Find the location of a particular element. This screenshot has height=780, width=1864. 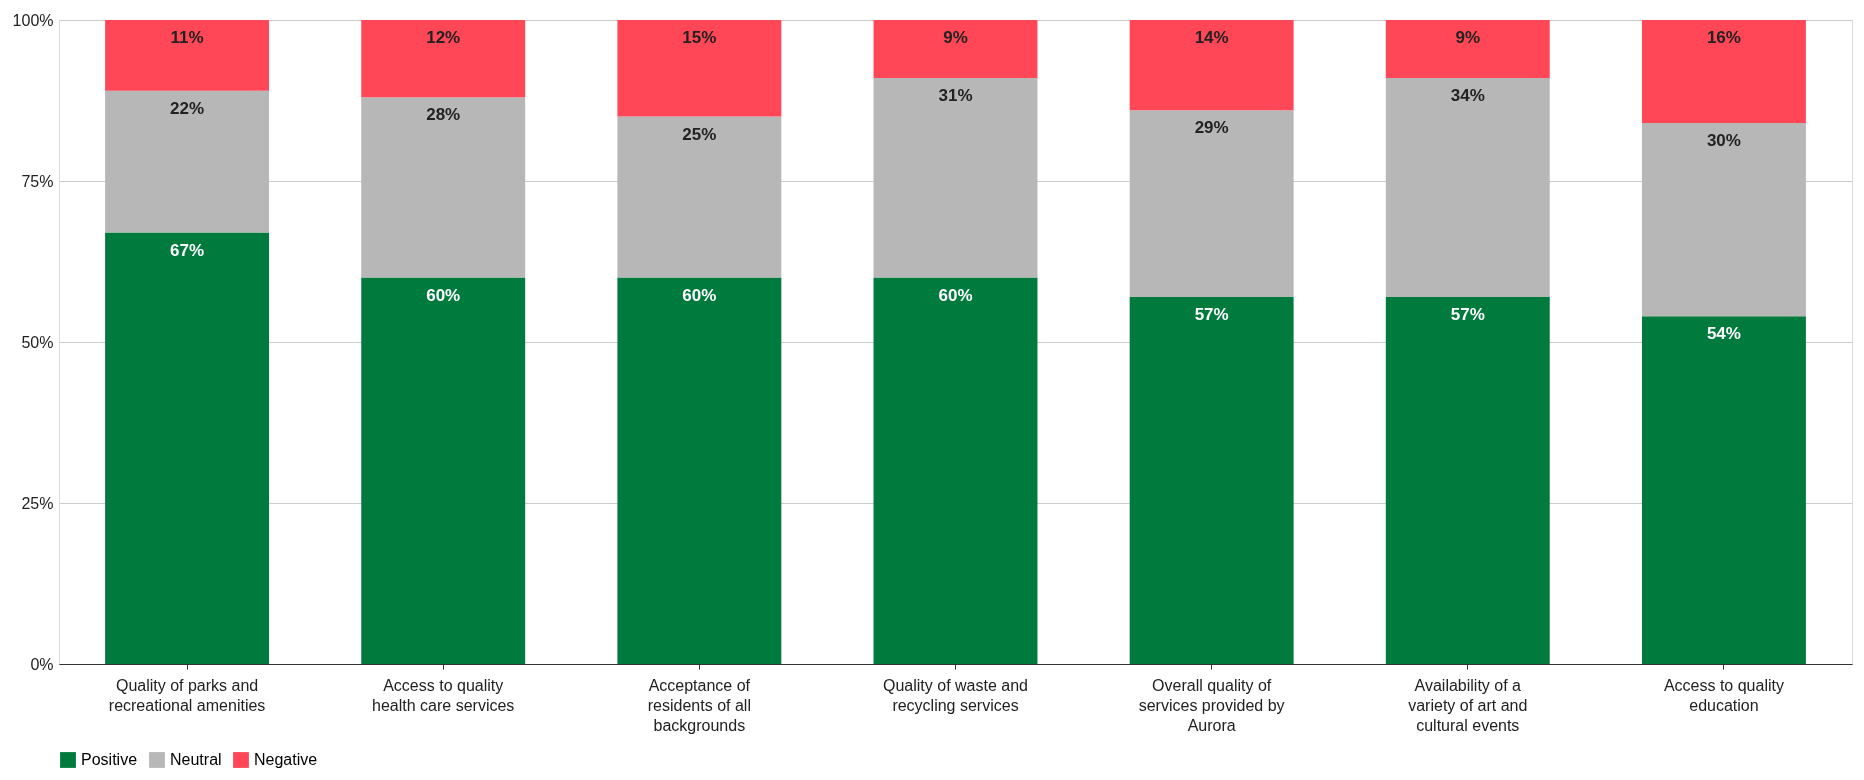

data-label: 25% is located at coordinates (699, 134).